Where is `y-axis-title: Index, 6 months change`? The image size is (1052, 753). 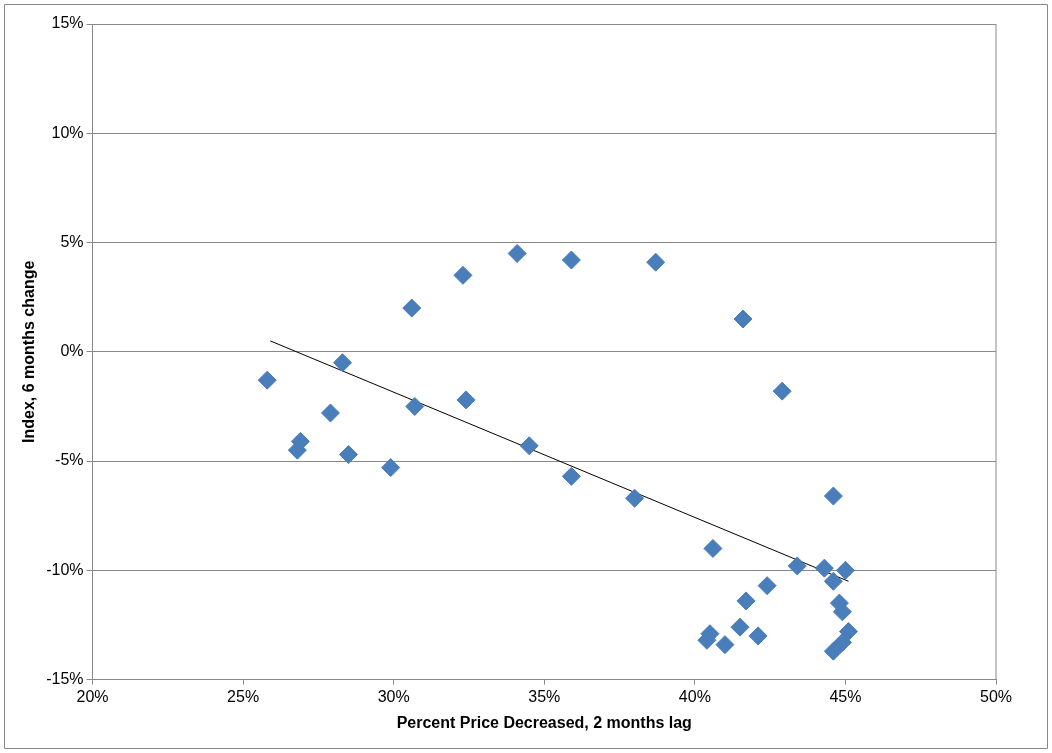
y-axis-title: Index, 6 months change is located at coordinates (29, 351).